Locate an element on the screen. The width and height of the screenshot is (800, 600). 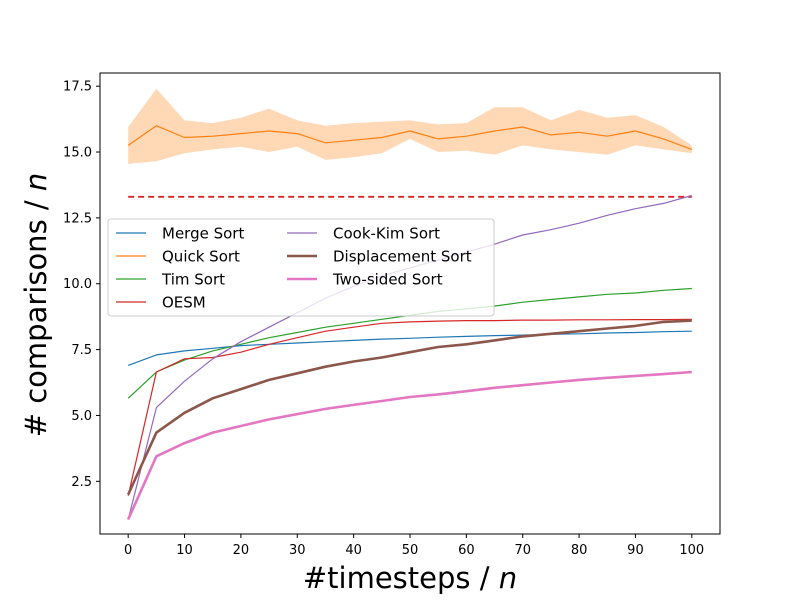
x-axis-title-var: n is located at coordinates (508, 578).